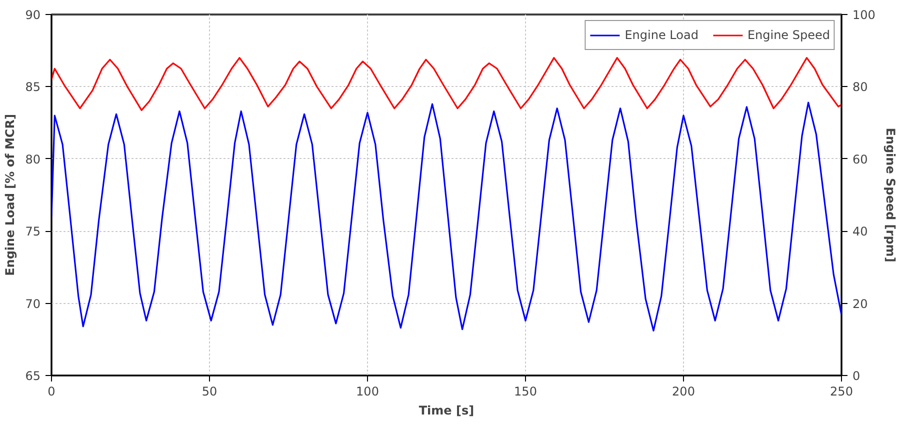 This screenshot has width=906, height=426. I want to click on x-axis-title: Time [s], so click(446, 411).